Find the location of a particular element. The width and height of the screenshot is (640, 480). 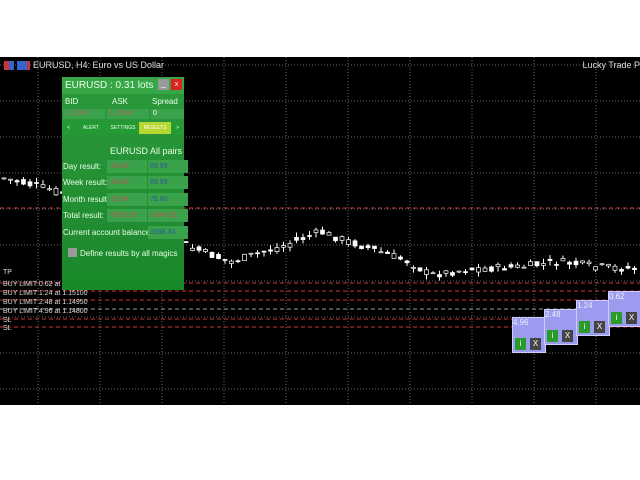

month-all: 78.80 is located at coordinates (168, 199).